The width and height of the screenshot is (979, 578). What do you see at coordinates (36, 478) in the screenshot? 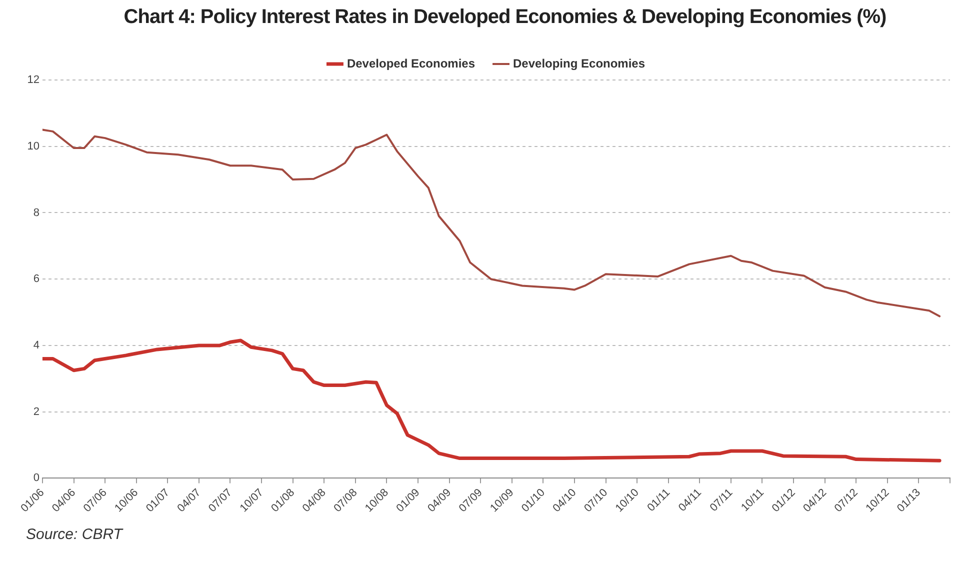
I see `y-tick-label: 0` at bounding box center [36, 478].